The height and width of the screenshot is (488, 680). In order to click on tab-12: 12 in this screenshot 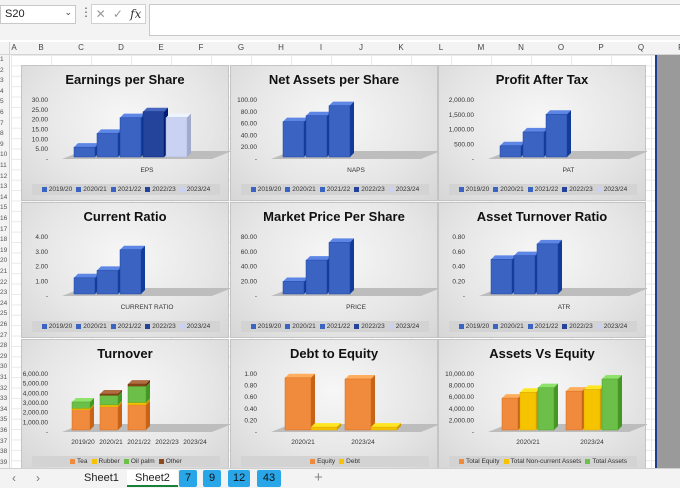, I will do `click(239, 478)`.